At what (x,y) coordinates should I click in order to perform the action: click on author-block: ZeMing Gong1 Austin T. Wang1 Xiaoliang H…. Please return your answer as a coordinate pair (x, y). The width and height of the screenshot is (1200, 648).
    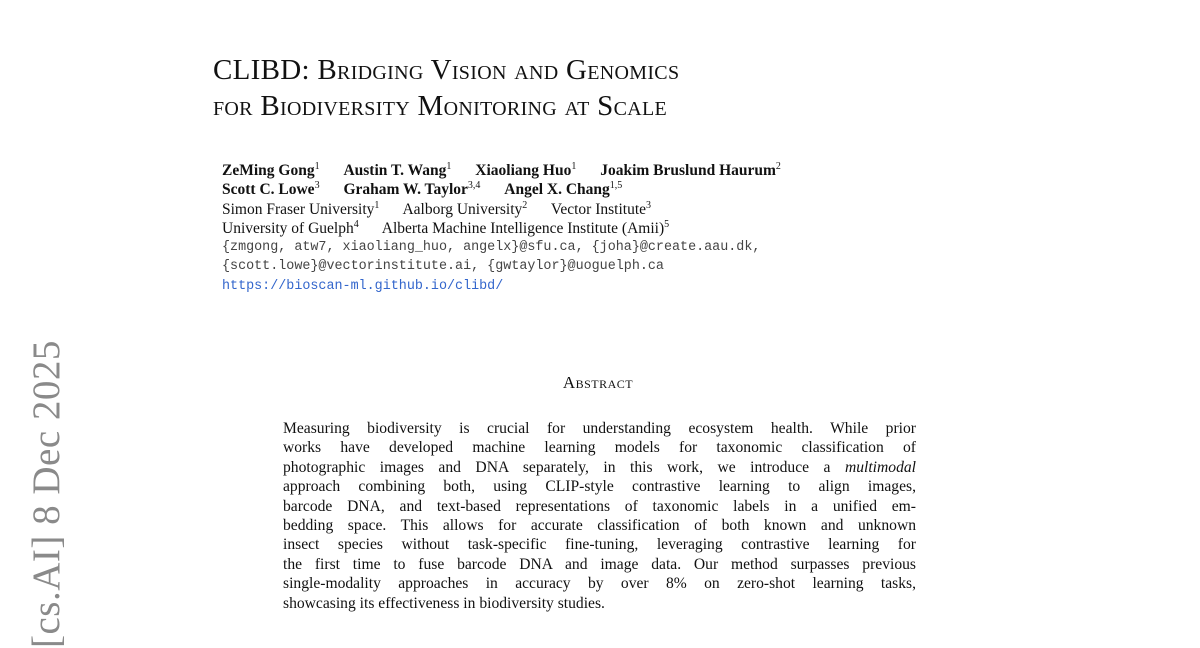
    Looking at the image, I should click on (501, 228).